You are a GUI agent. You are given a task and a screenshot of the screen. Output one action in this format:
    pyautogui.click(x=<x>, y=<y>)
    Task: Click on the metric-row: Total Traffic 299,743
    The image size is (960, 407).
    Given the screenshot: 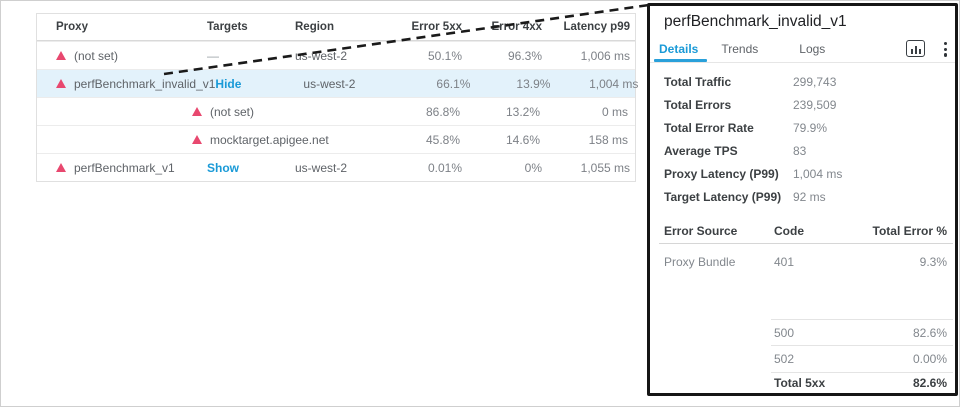 What is the action you would take?
    pyautogui.click(x=805, y=81)
    